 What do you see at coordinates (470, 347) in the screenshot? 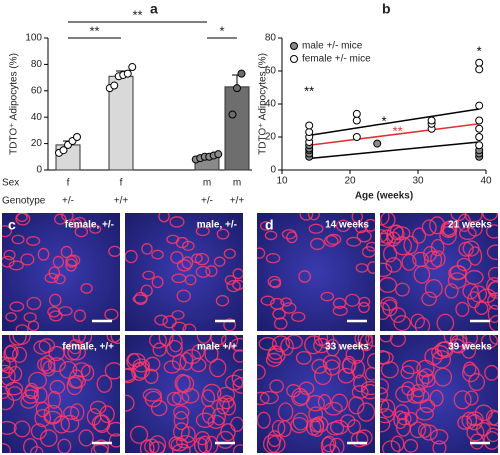
I see `micrograph-label: 39 weeks` at bounding box center [470, 347].